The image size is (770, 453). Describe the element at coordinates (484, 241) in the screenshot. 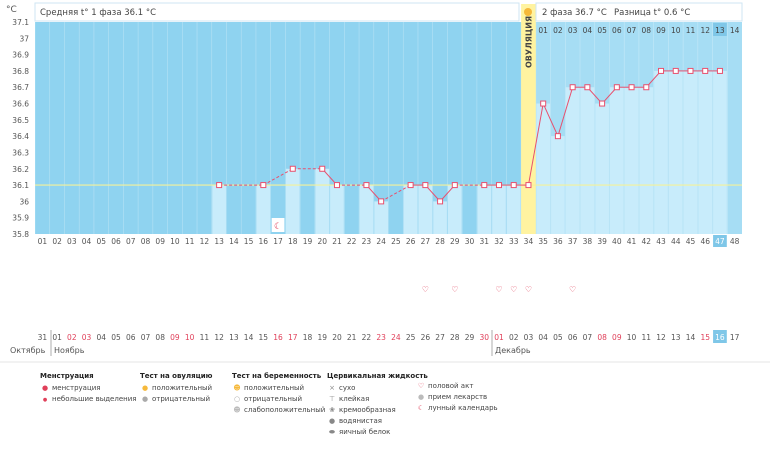

I see `cycle-day-label: 31` at that location.